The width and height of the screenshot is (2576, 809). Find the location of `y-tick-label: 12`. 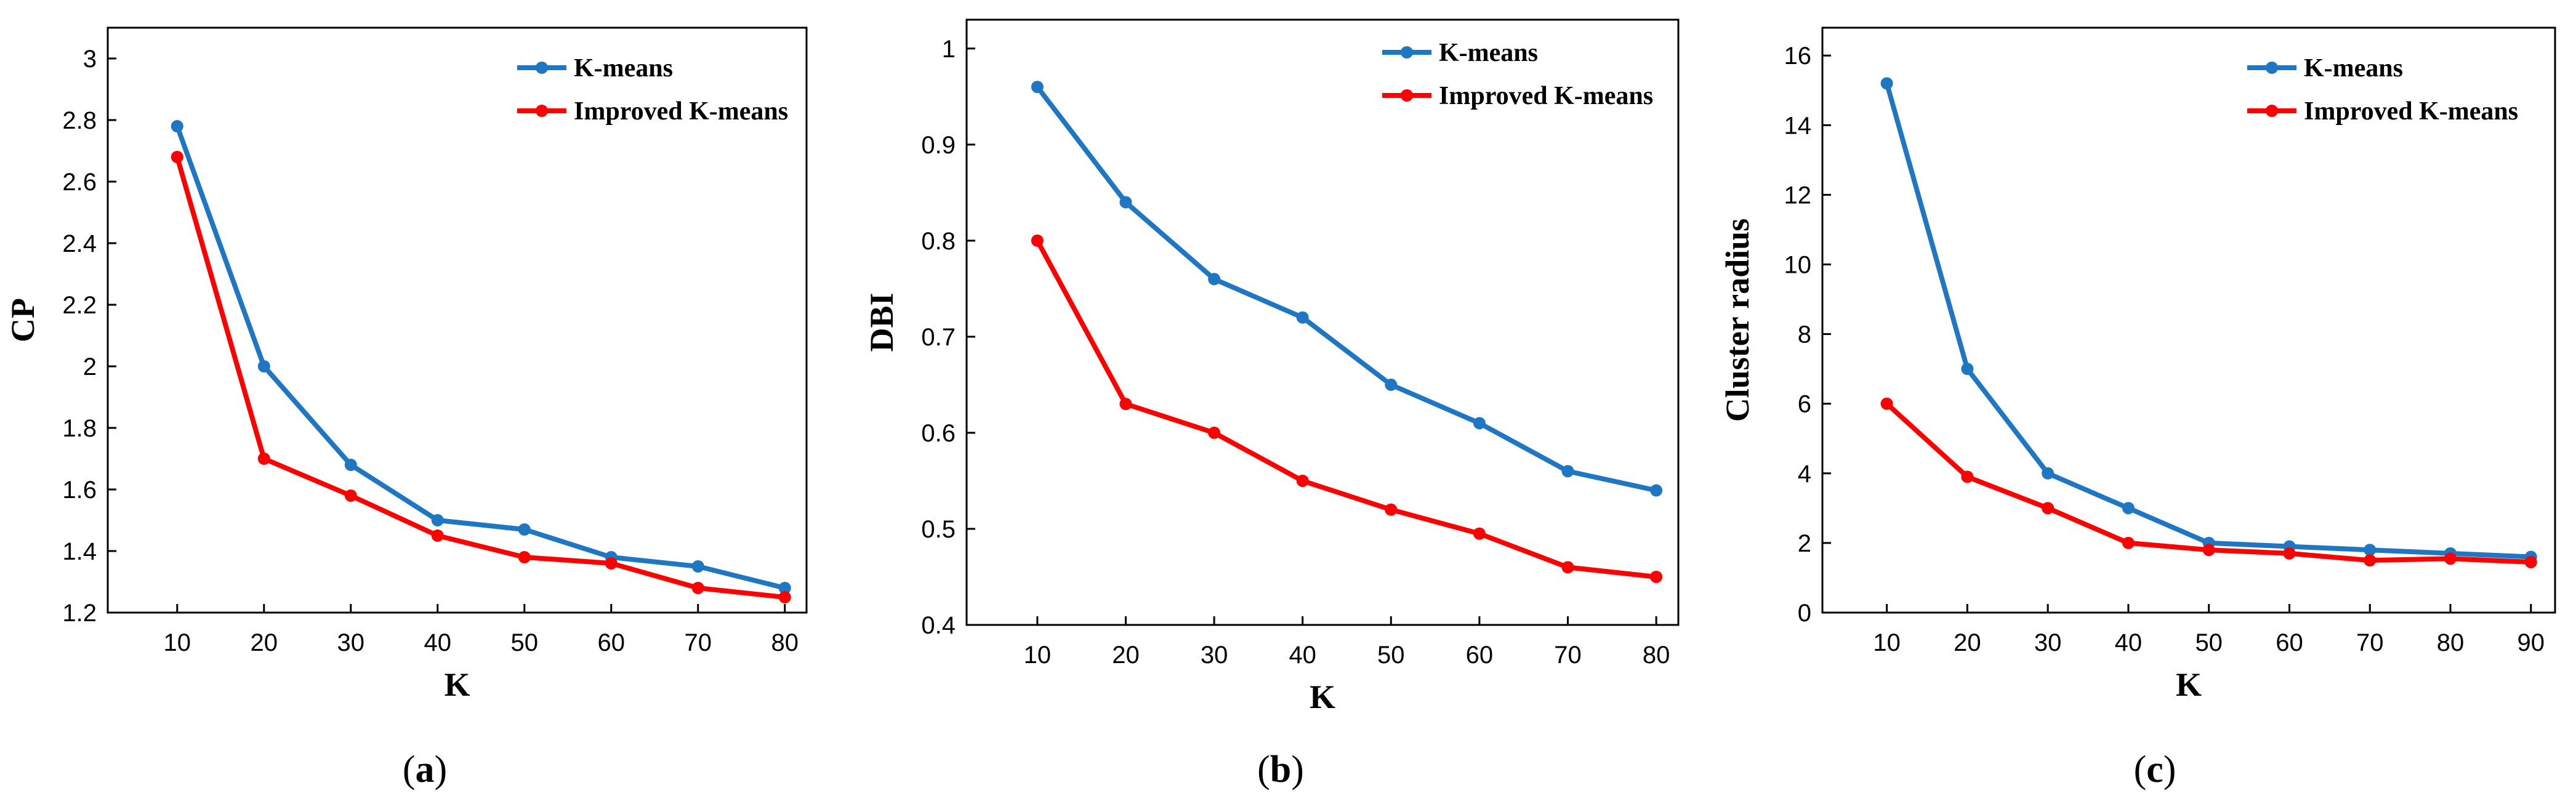

y-tick-label: 12 is located at coordinates (1798, 195).